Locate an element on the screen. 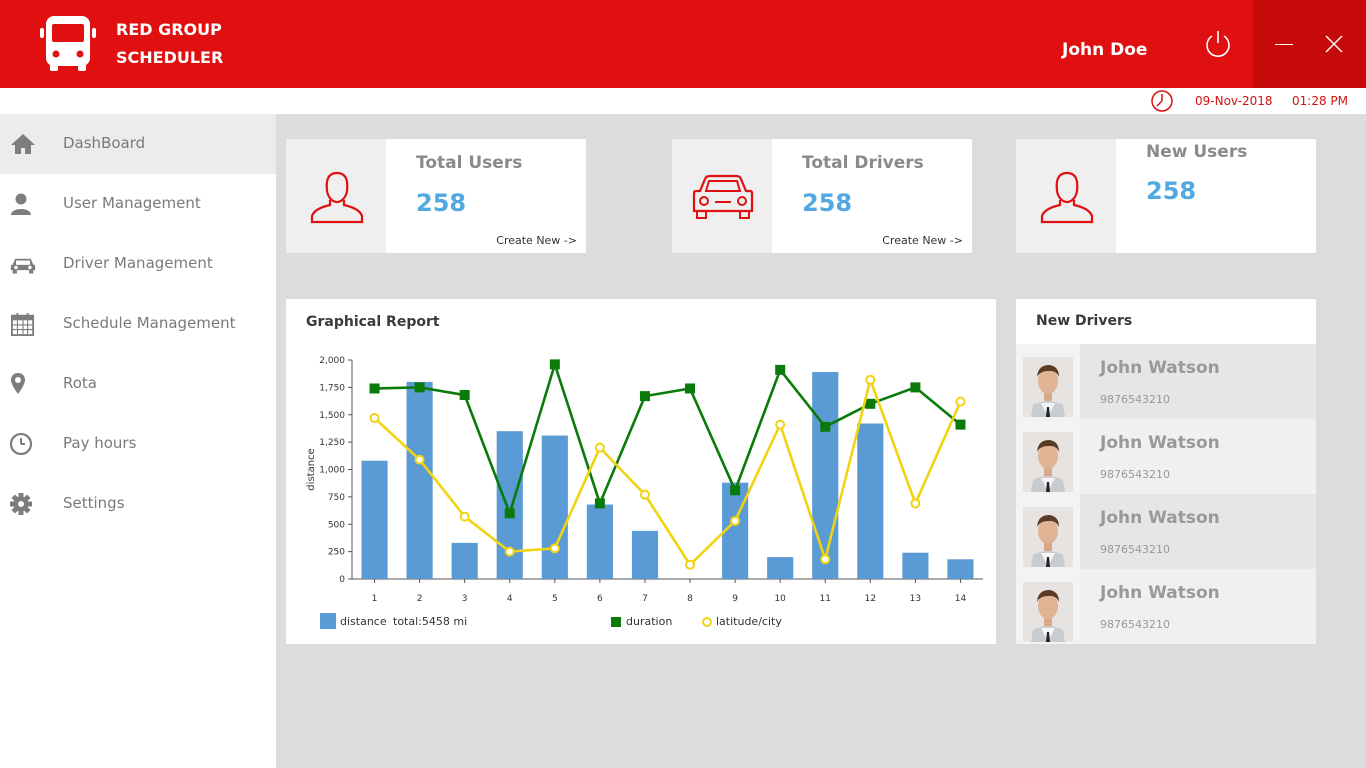 The image size is (1366, 768). sidebar-item-schedule-management: Schedule Management is located at coordinates (138, 324).